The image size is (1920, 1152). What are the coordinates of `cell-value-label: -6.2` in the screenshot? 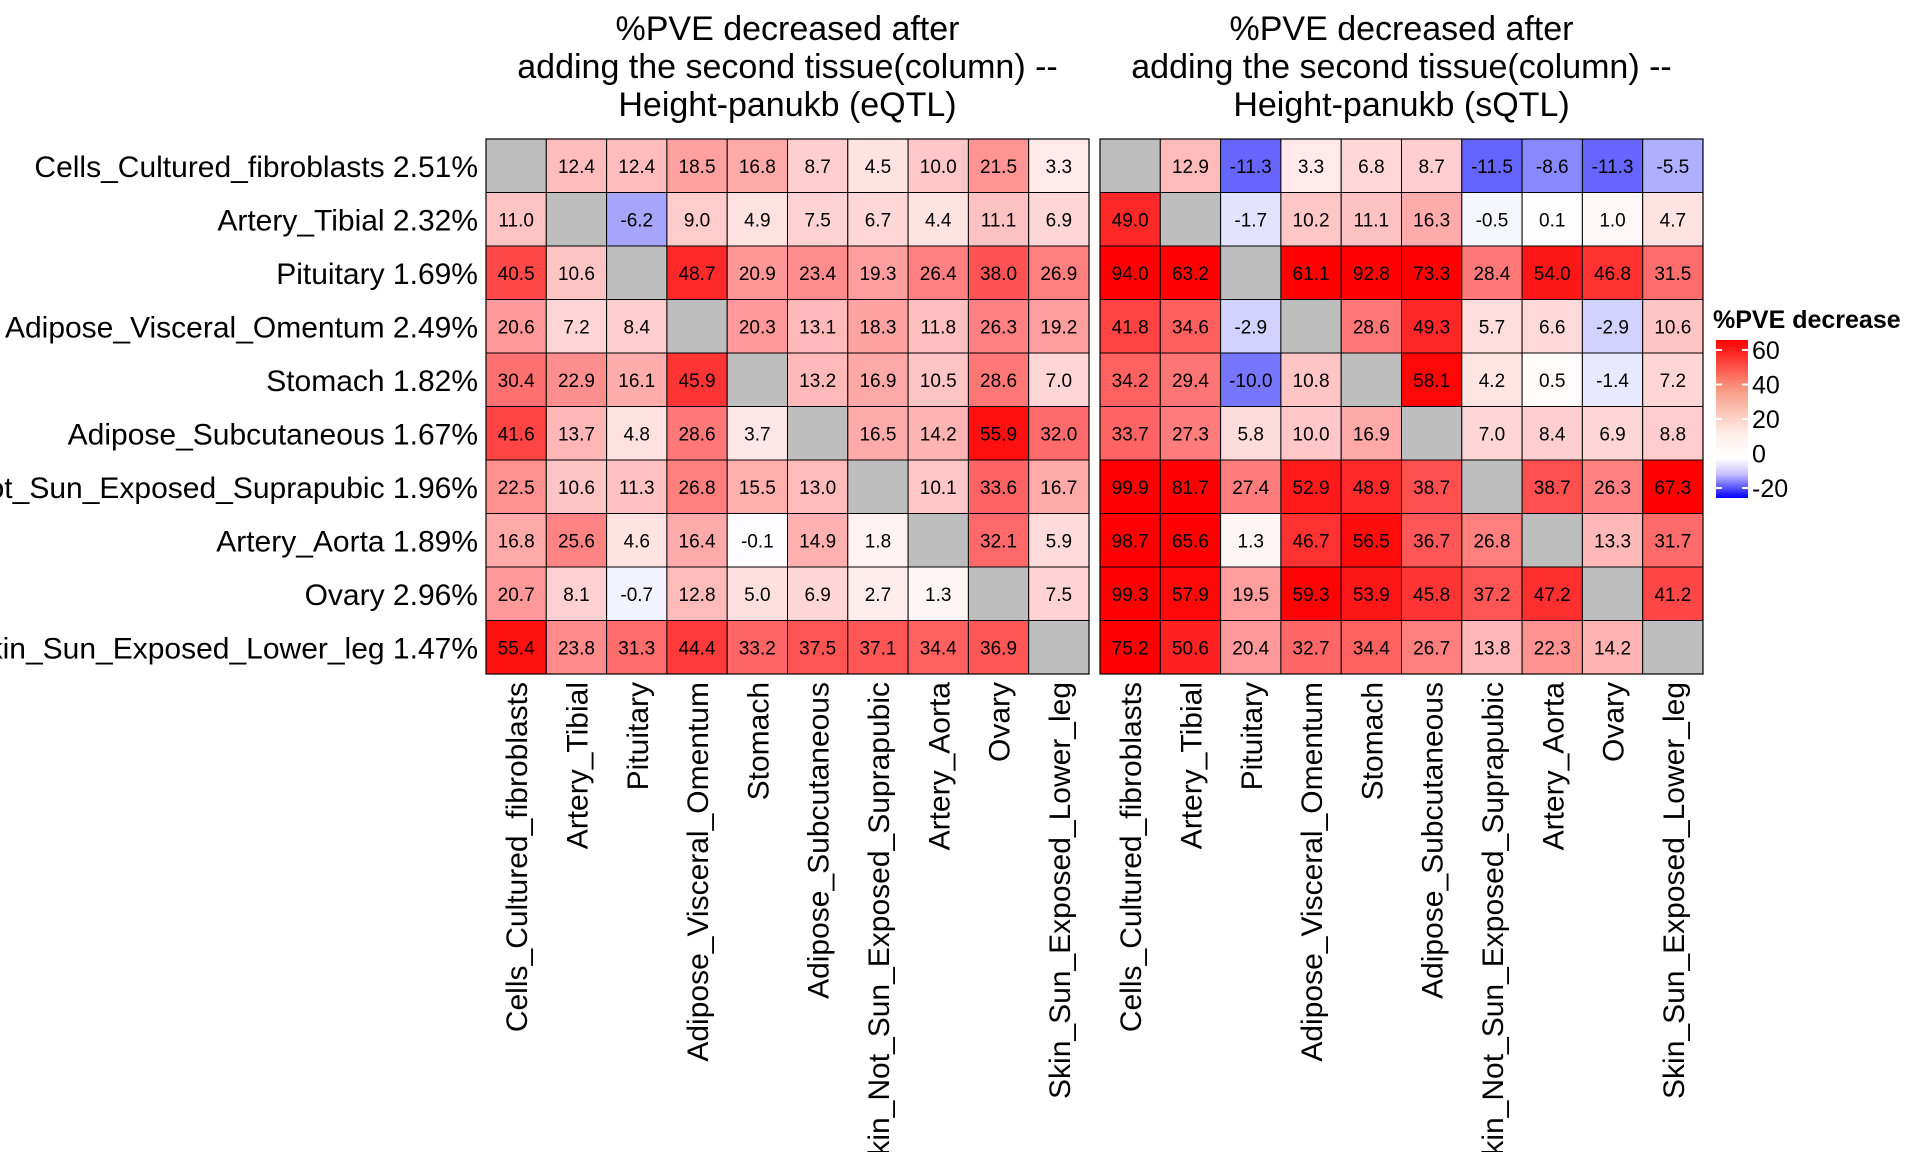 It's located at (636, 220).